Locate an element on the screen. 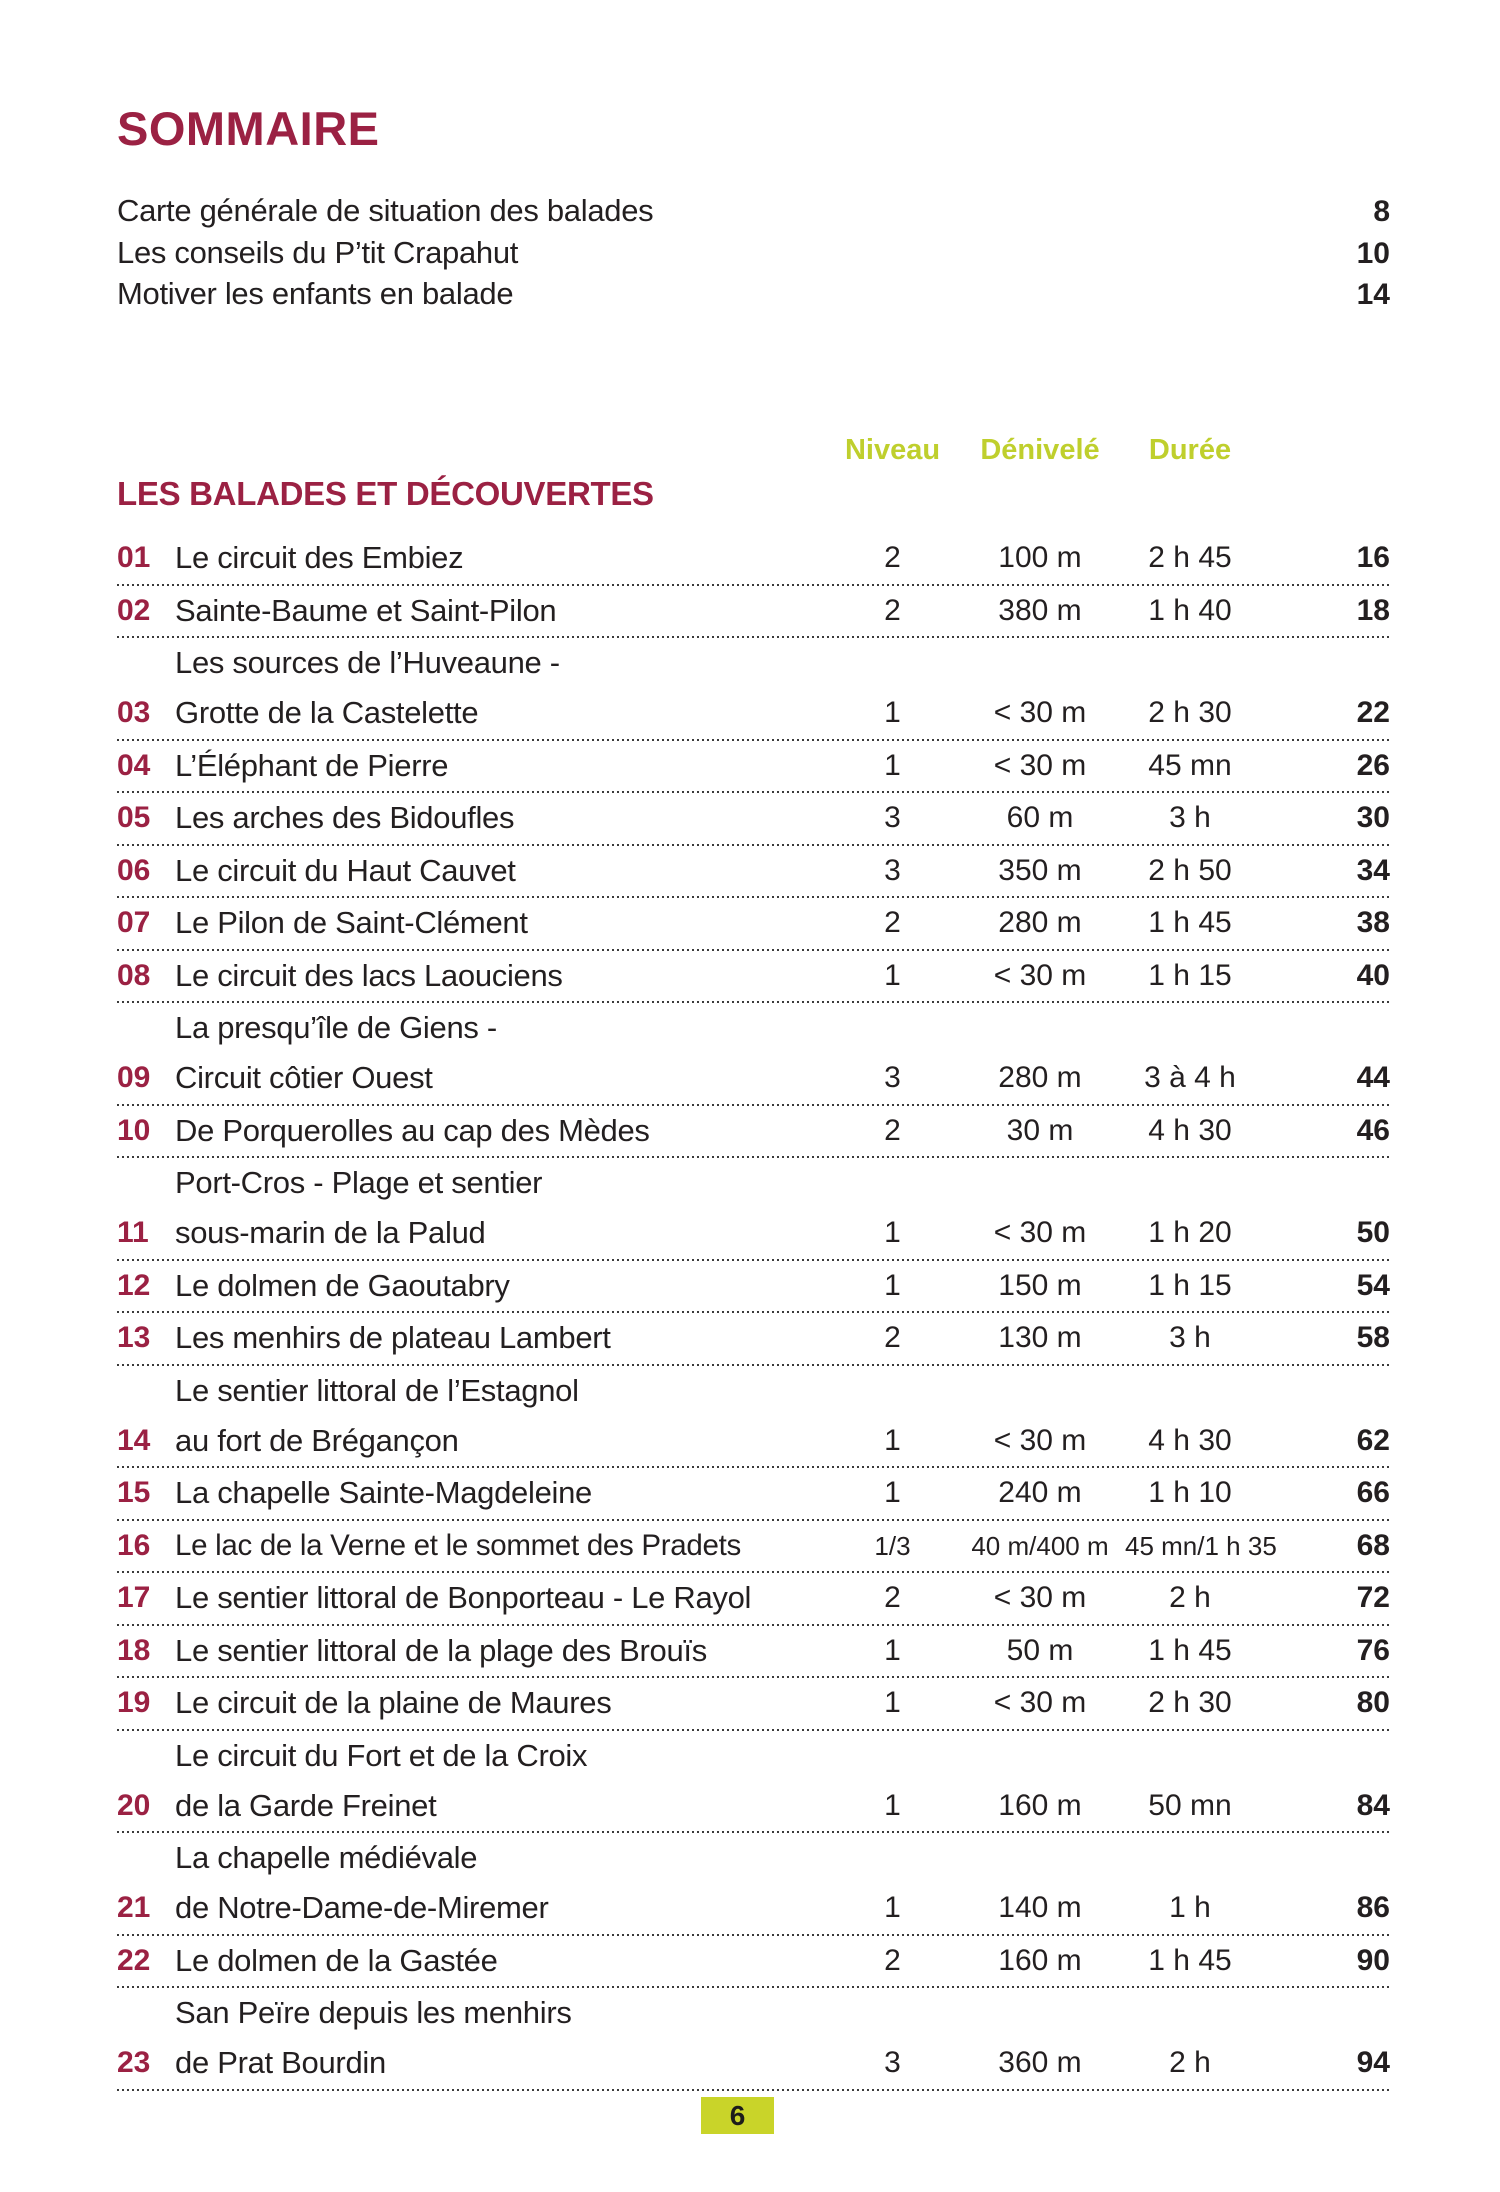  walk-number: 03 is located at coordinates (134, 712).